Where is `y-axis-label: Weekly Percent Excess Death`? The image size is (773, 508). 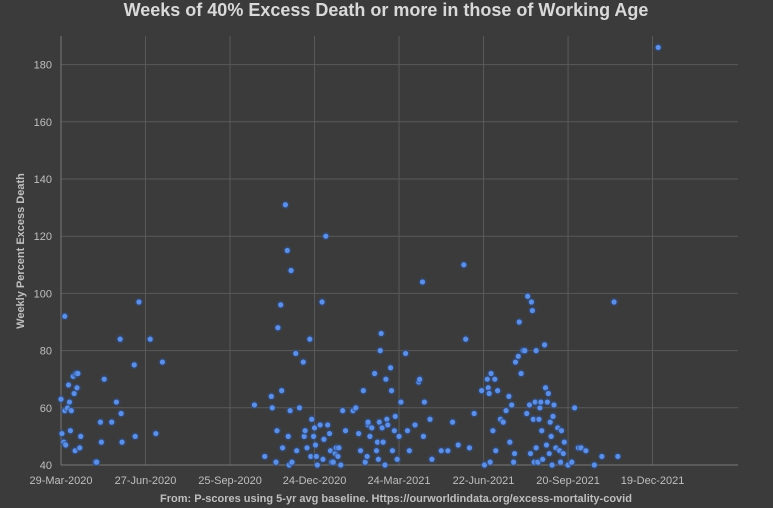 y-axis-label: Weekly Percent Excess Death is located at coordinates (21, 251).